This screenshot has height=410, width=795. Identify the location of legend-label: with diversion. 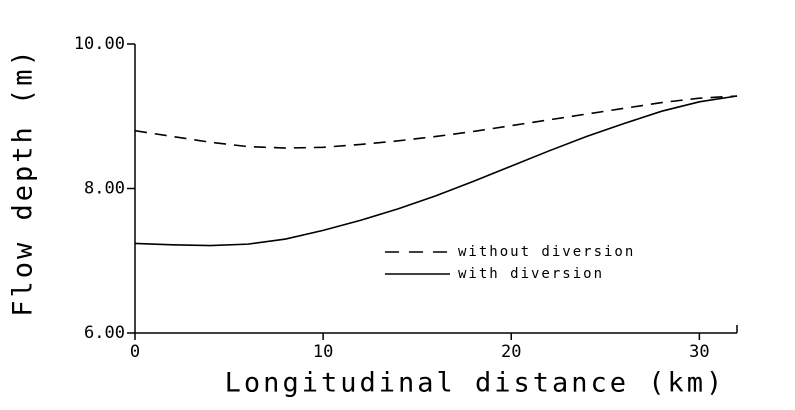
(531, 274).